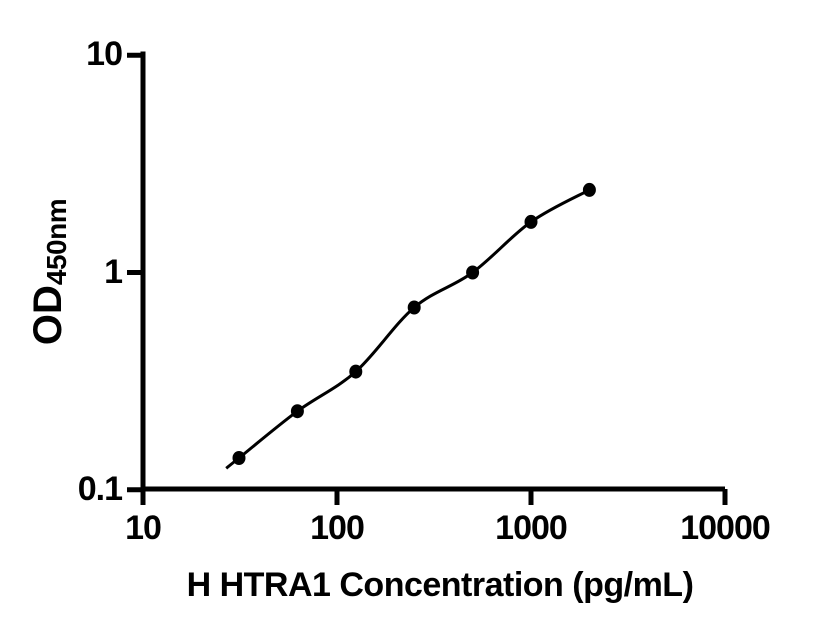  I want to click on y-tick-label: 10, so click(104, 54).